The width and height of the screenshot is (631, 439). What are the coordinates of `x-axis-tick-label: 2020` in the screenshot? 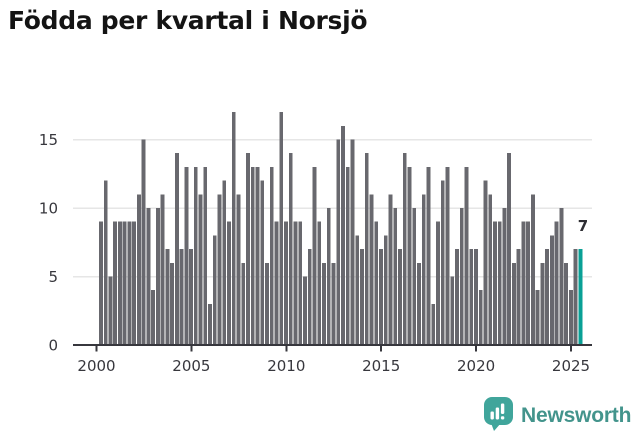 It's located at (476, 366).